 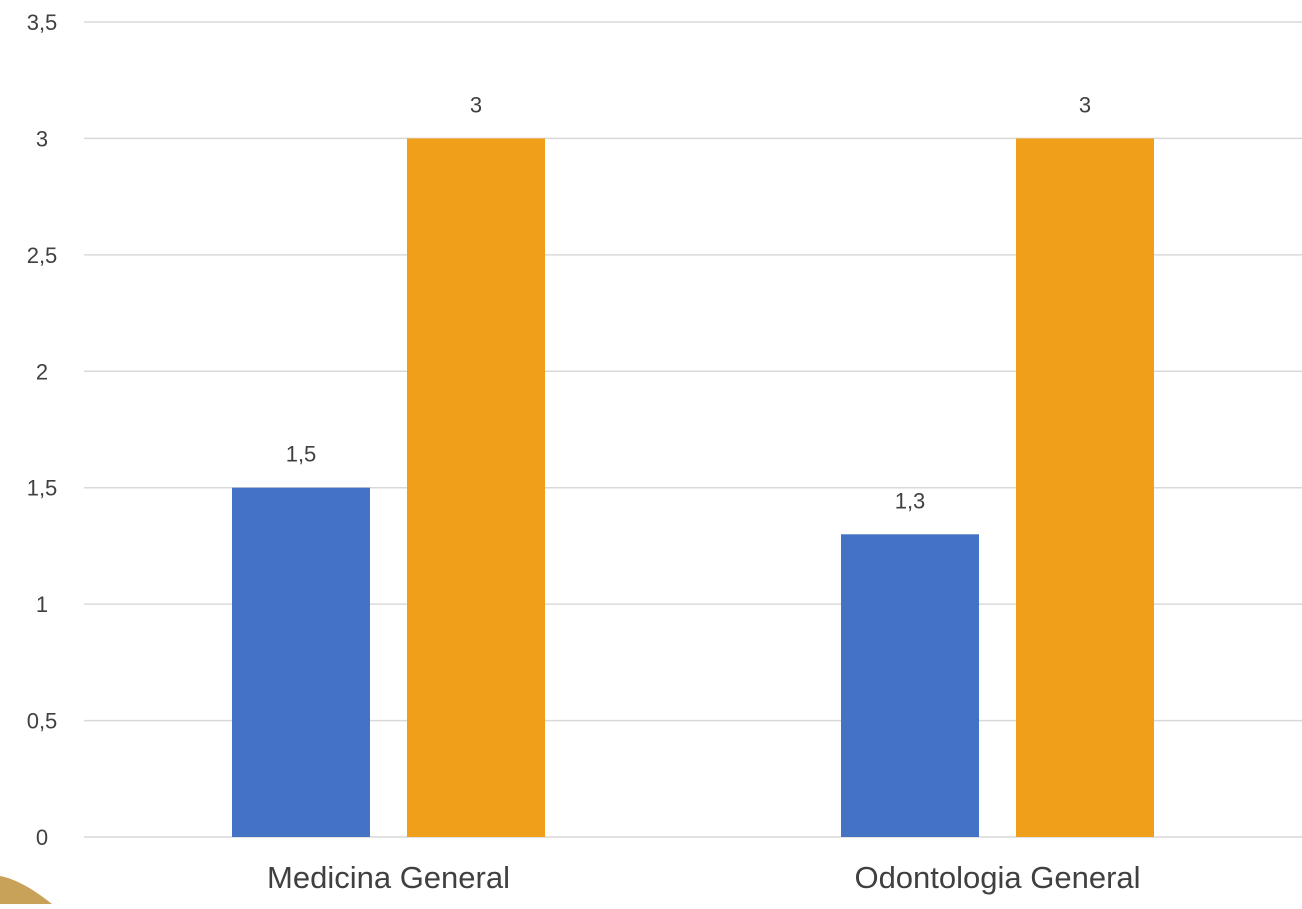 What do you see at coordinates (42, 837) in the screenshot?
I see `y-tick-label: 0` at bounding box center [42, 837].